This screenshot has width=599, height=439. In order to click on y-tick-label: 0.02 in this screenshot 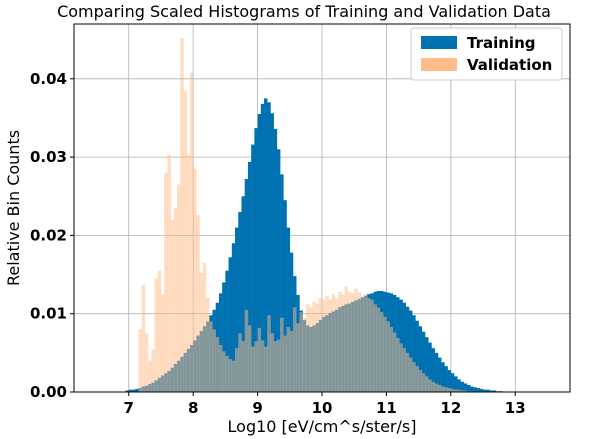, I will do `click(48, 235)`.